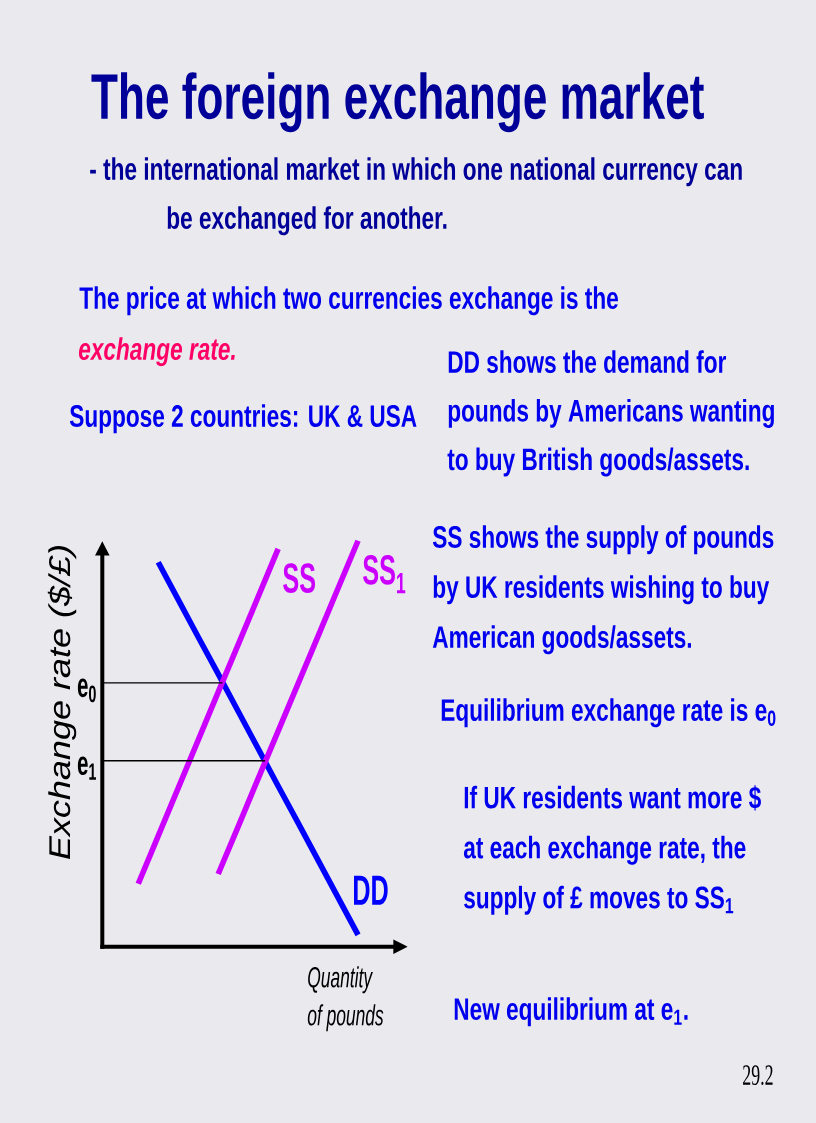  What do you see at coordinates (416, 196) in the screenshot?
I see `chart-subtitle: - the international market in which one national currency can be exchanged for another.` at bounding box center [416, 196].